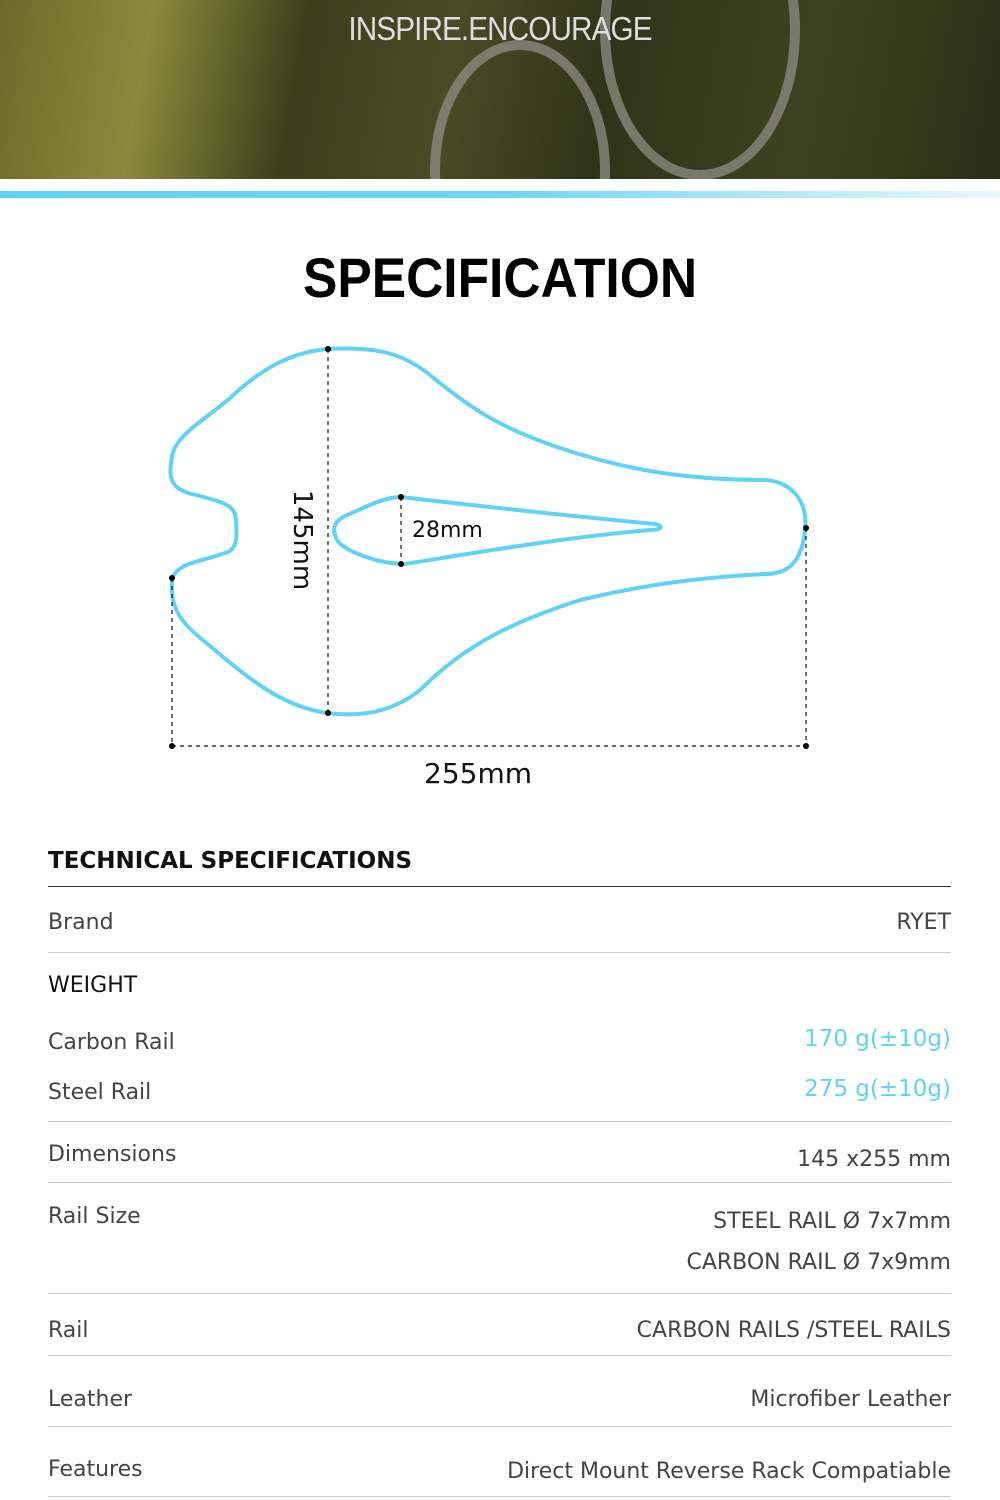 The width and height of the screenshot is (1000, 1500). What do you see at coordinates (500, 194) in the screenshot?
I see `accent-bar` at bounding box center [500, 194].